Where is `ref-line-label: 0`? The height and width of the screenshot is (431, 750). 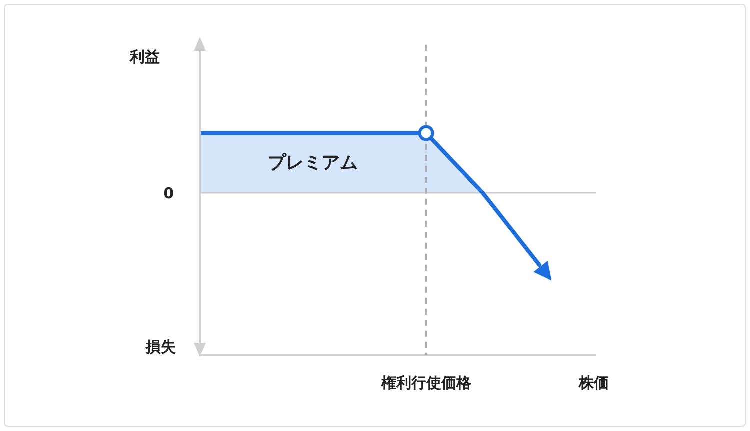 ref-line-label: 0 is located at coordinates (169, 193).